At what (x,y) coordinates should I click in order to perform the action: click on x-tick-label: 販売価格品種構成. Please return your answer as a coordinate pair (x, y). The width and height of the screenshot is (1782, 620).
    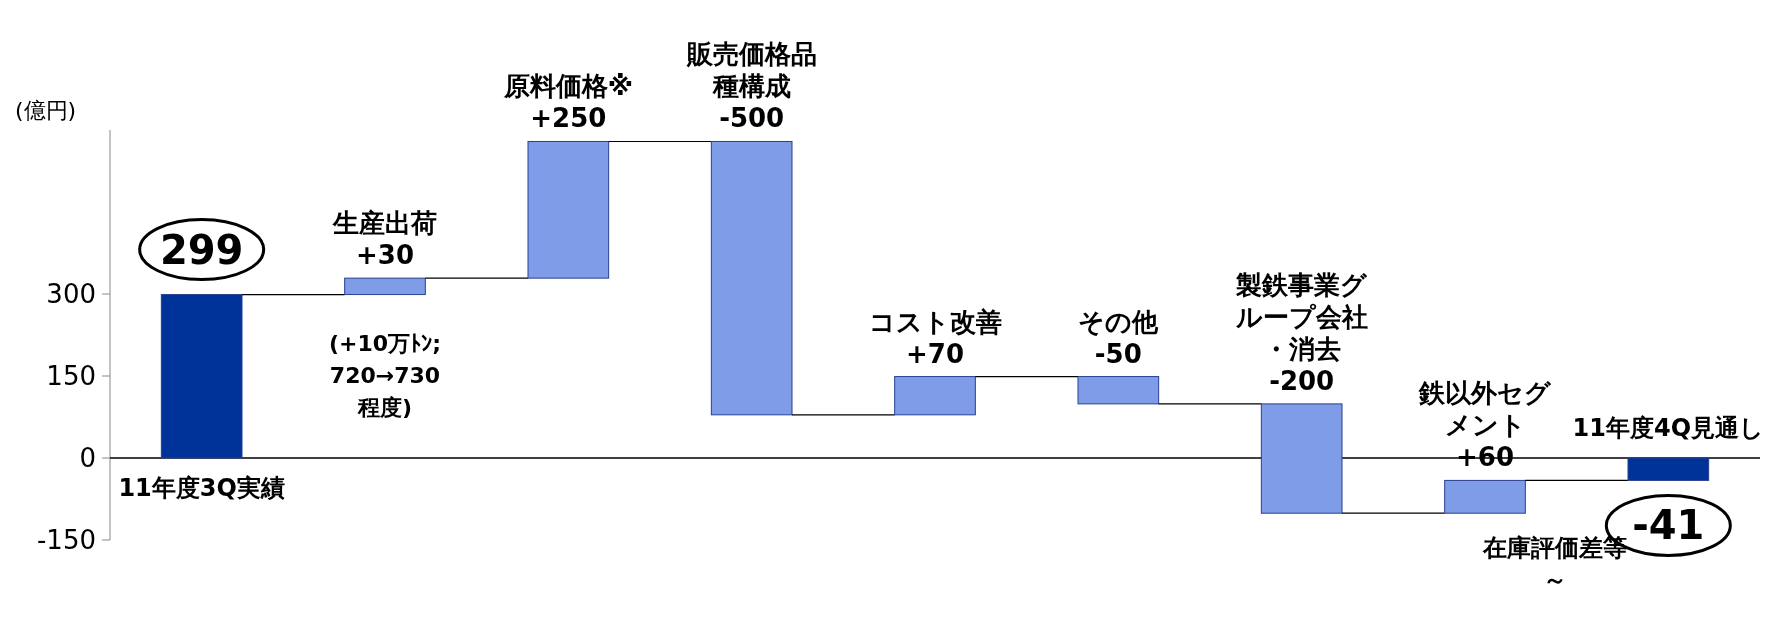
    Looking at the image, I should click on (751, 70).